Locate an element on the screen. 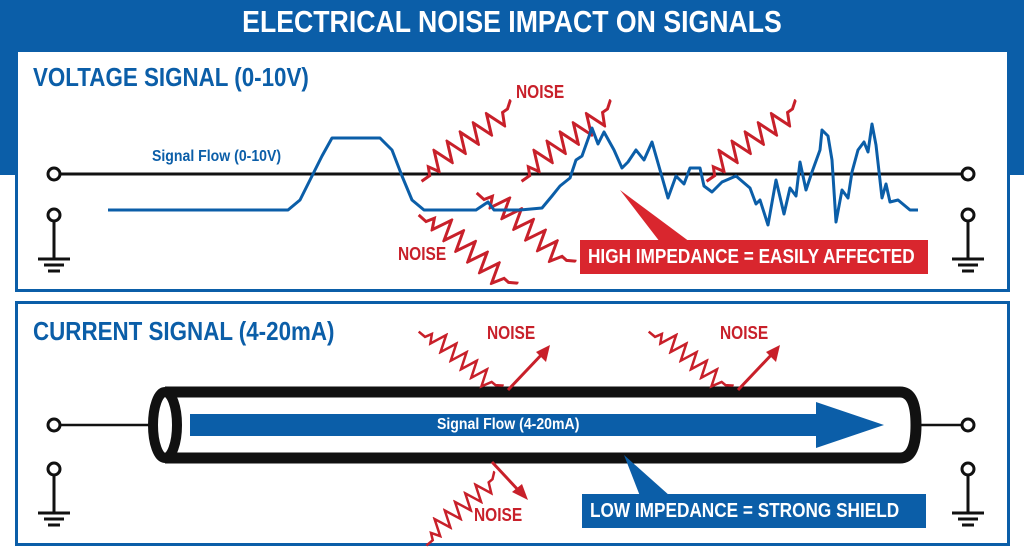 Image resolution: width=1024 pixels, height=559 pixels. low-impedance-callout-text: LOW IMPEDANCE = STRONG SHIELD is located at coordinates (745, 511).